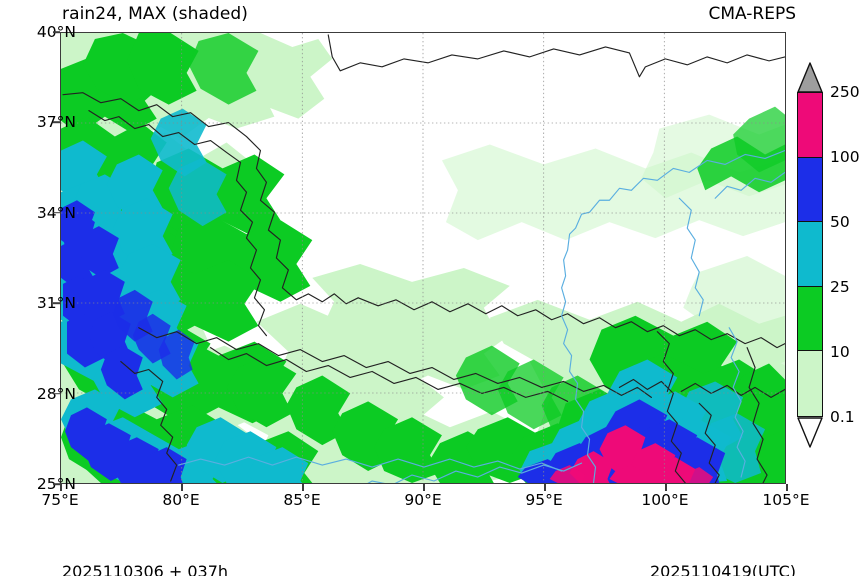 Image resolution: width=860 pixels, height=576 pixels. I want to click on x-tick-label: 75°E, so click(60, 500).